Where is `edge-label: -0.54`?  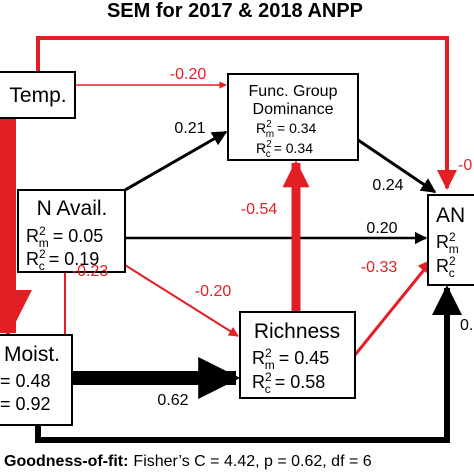 edge-label: -0.54 is located at coordinates (259, 209).